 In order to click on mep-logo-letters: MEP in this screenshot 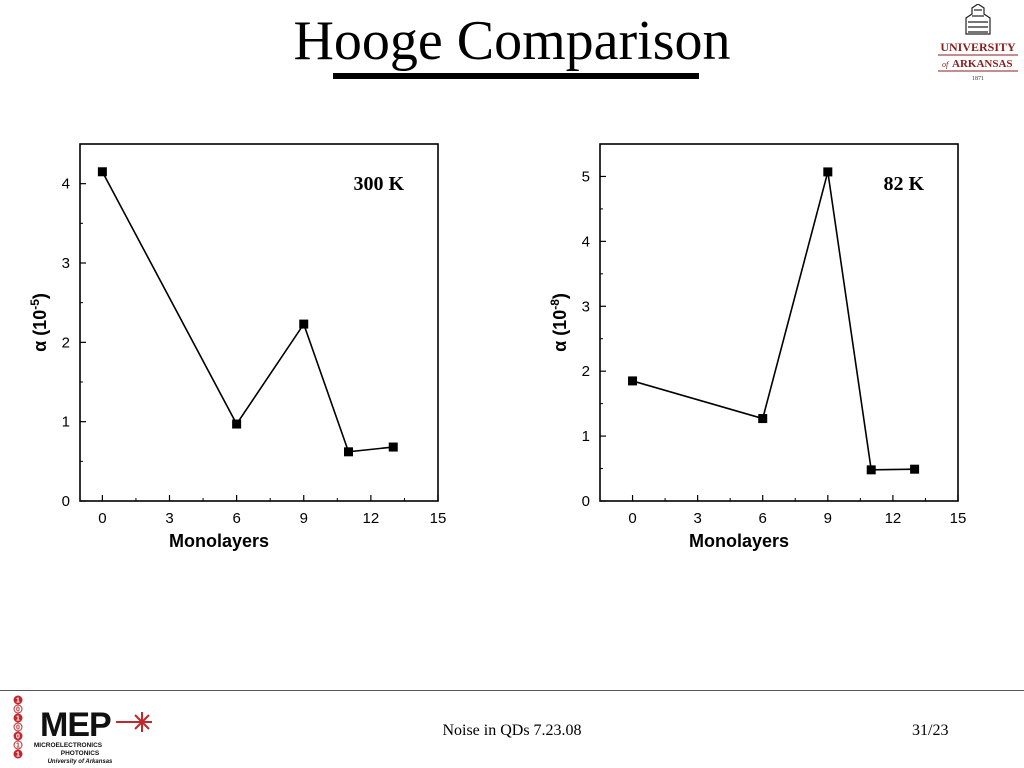, I will do `click(75, 725)`.